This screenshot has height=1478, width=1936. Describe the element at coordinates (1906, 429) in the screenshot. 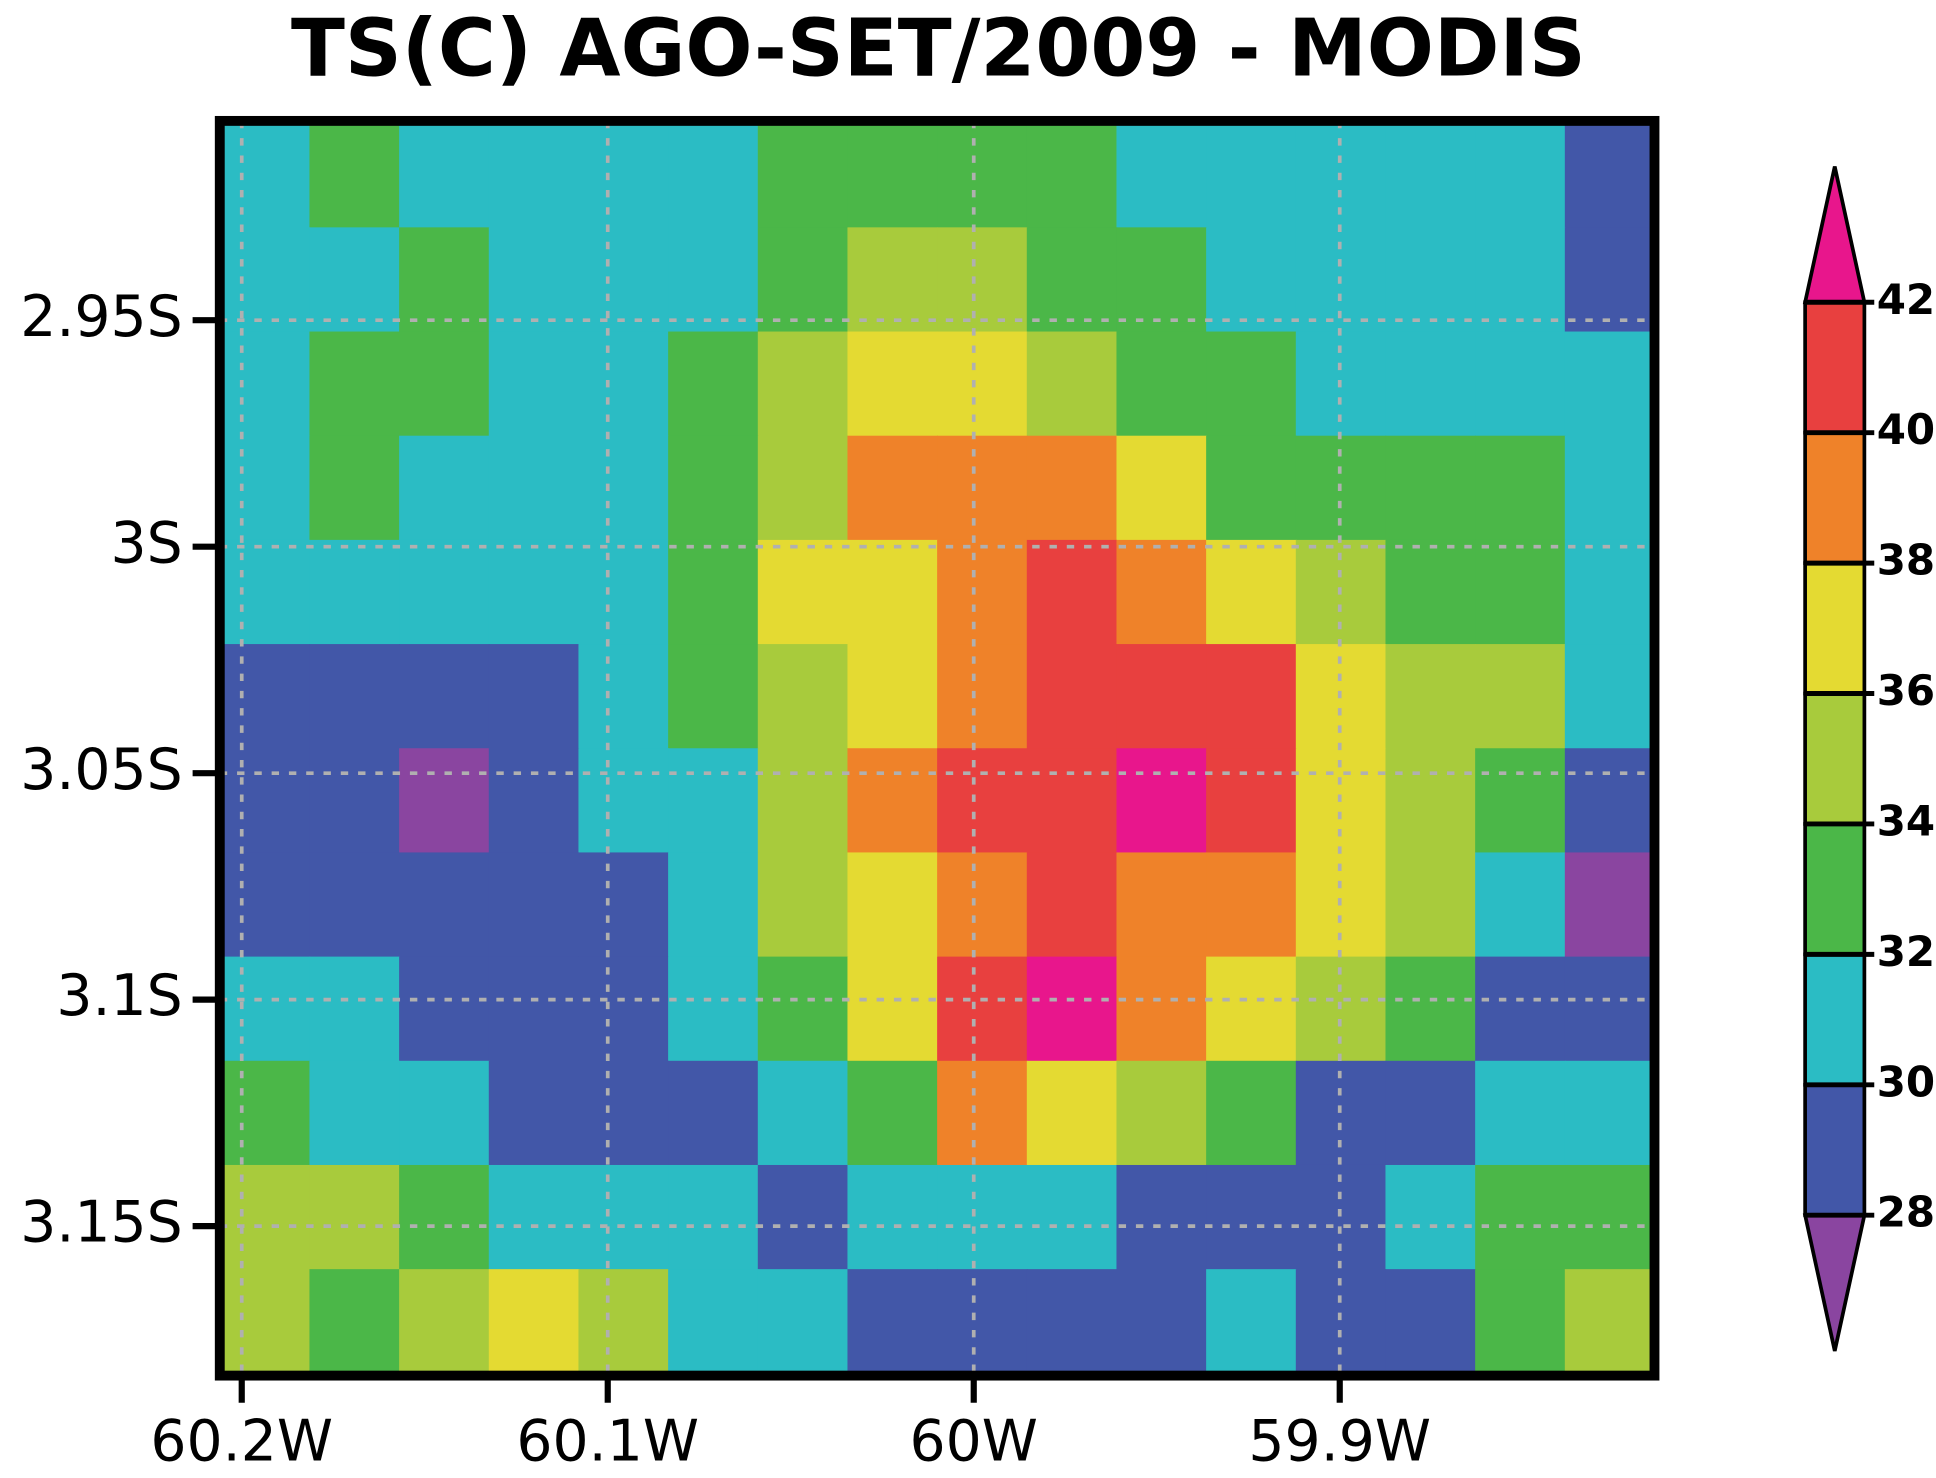

I see `colorbar-label: 40` at that location.